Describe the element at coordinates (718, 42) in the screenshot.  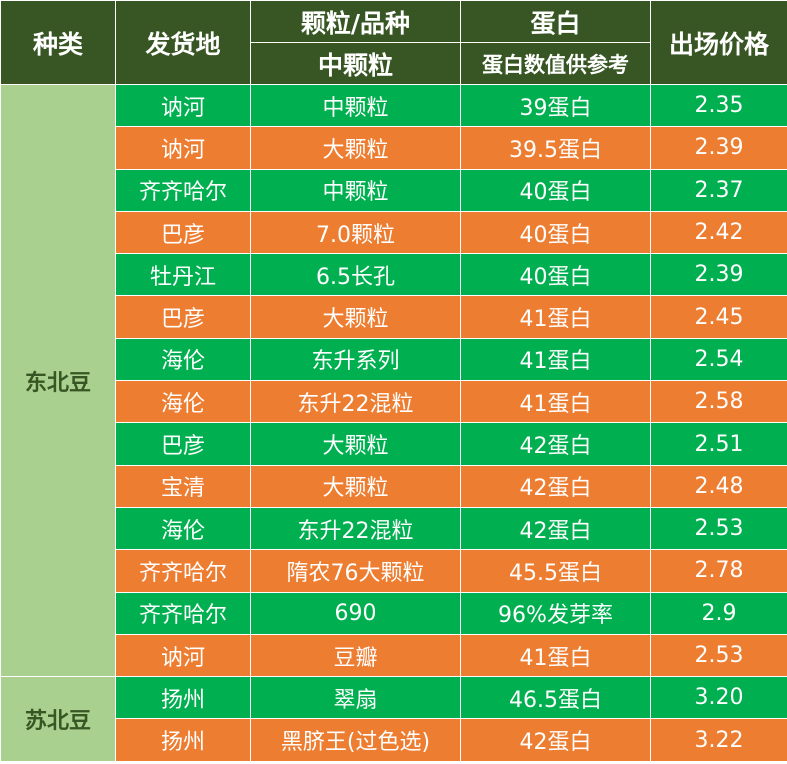
I see `header-price: 出场价格` at that location.